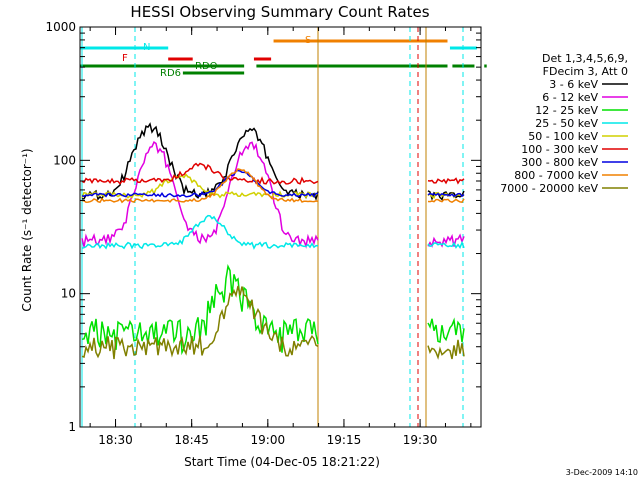 Image resolution: width=640 pixels, height=480 pixels. Describe the element at coordinates (602, 472) in the screenshot. I see `timestamp: 3-Dec-2009 14:10` at that location.